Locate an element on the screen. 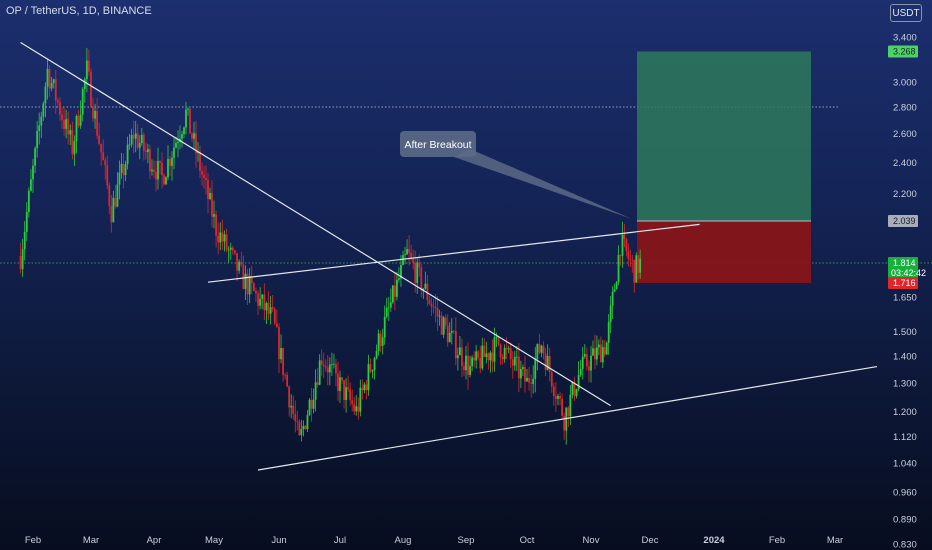  symbol-header: OP / TetherUS, 1D, BINANCE is located at coordinates (79, 11).